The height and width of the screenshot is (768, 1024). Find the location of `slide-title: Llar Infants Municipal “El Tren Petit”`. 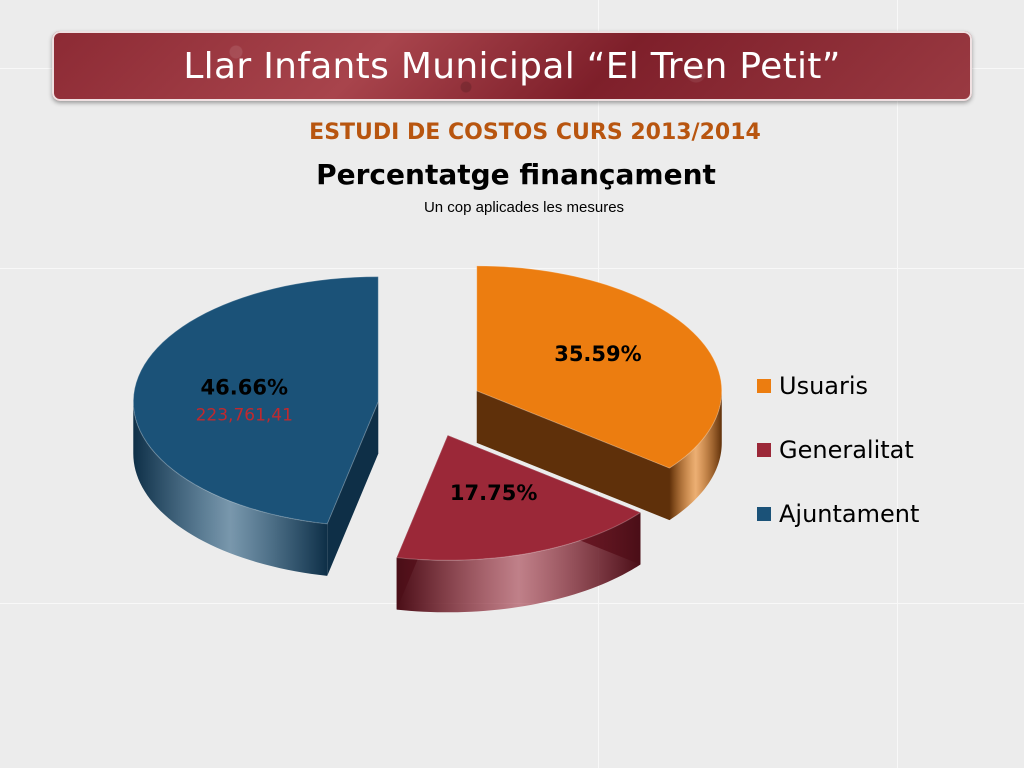

slide-title: Llar Infants Municipal “El Tren Petit” is located at coordinates (512, 66).